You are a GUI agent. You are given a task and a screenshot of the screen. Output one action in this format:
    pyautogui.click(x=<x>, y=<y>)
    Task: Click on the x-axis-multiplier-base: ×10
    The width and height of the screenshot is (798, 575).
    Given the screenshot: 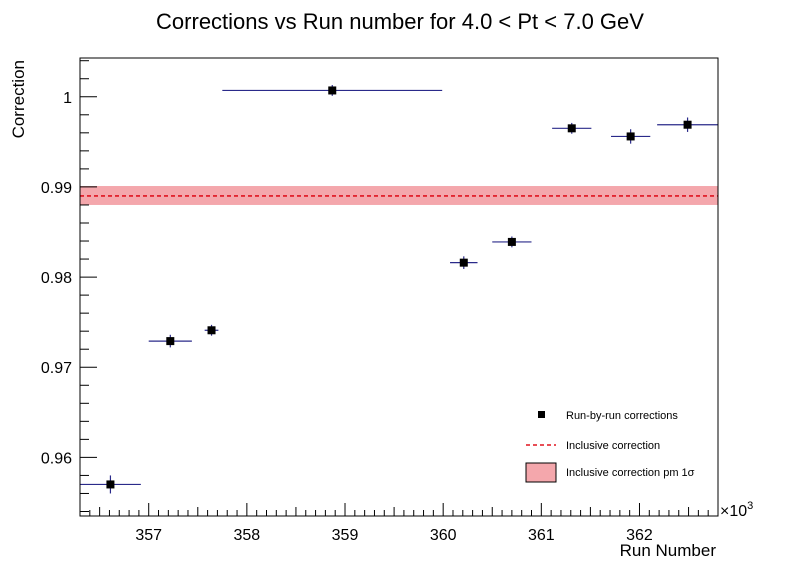 What is the action you would take?
    pyautogui.click(x=733, y=511)
    